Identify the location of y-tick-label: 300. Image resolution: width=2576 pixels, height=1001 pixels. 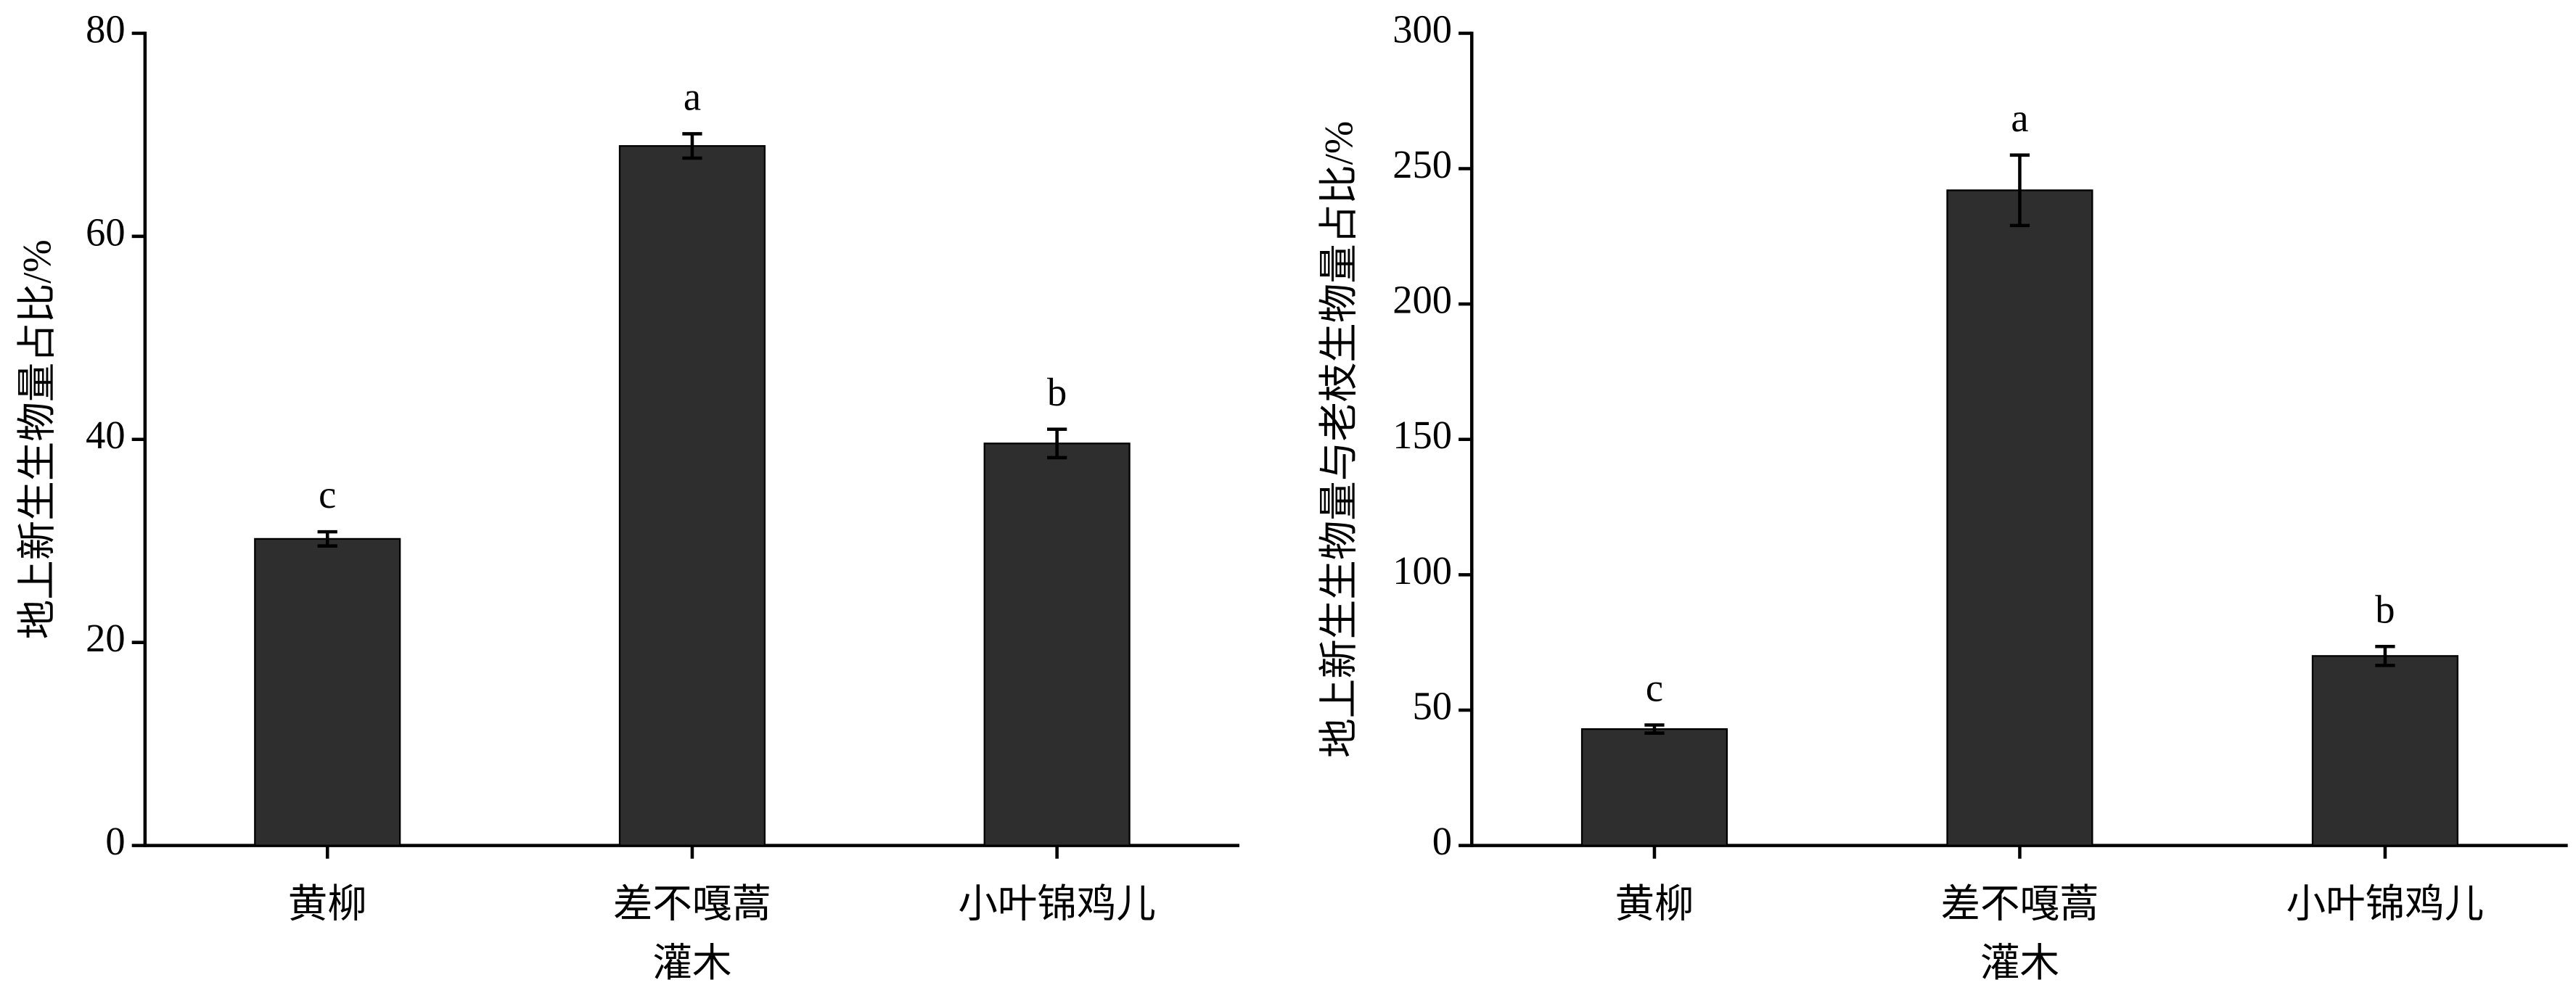
(1422, 29).